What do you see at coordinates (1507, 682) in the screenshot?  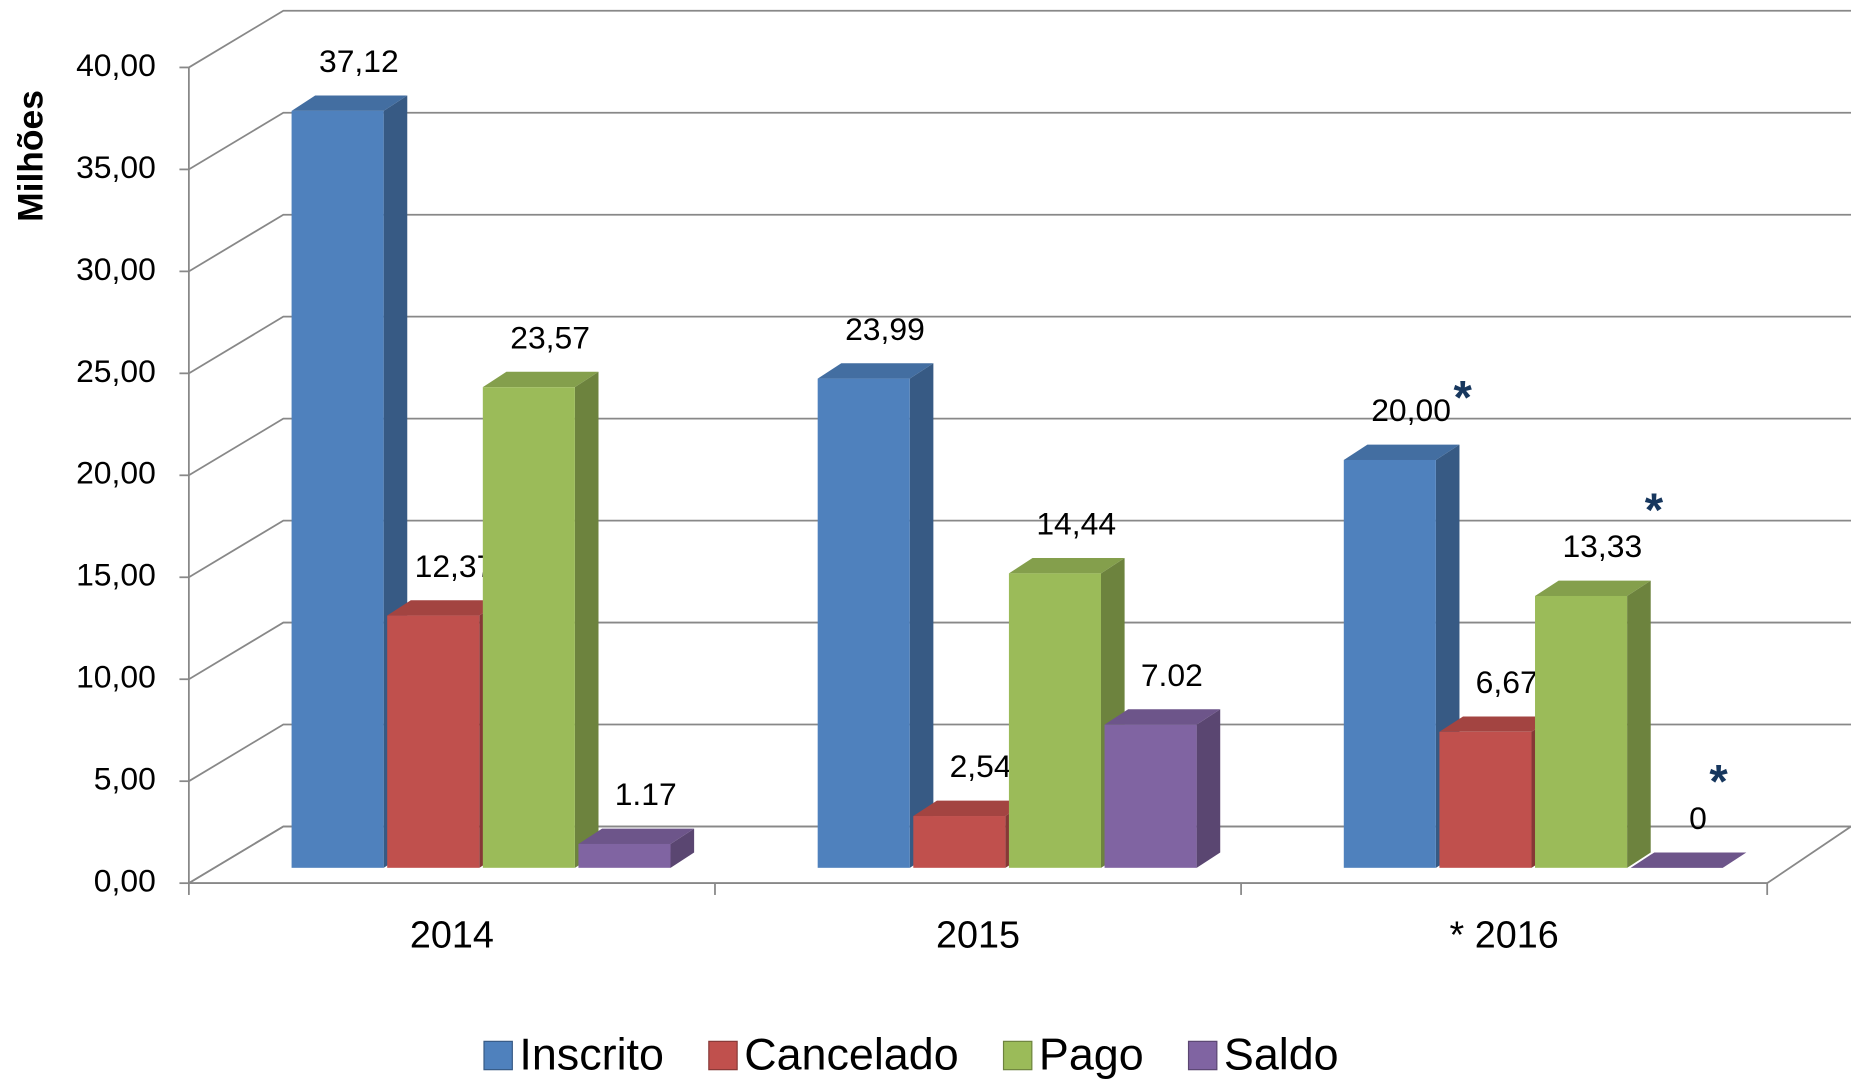 I see `data-label: 6,67` at bounding box center [1507, 682].